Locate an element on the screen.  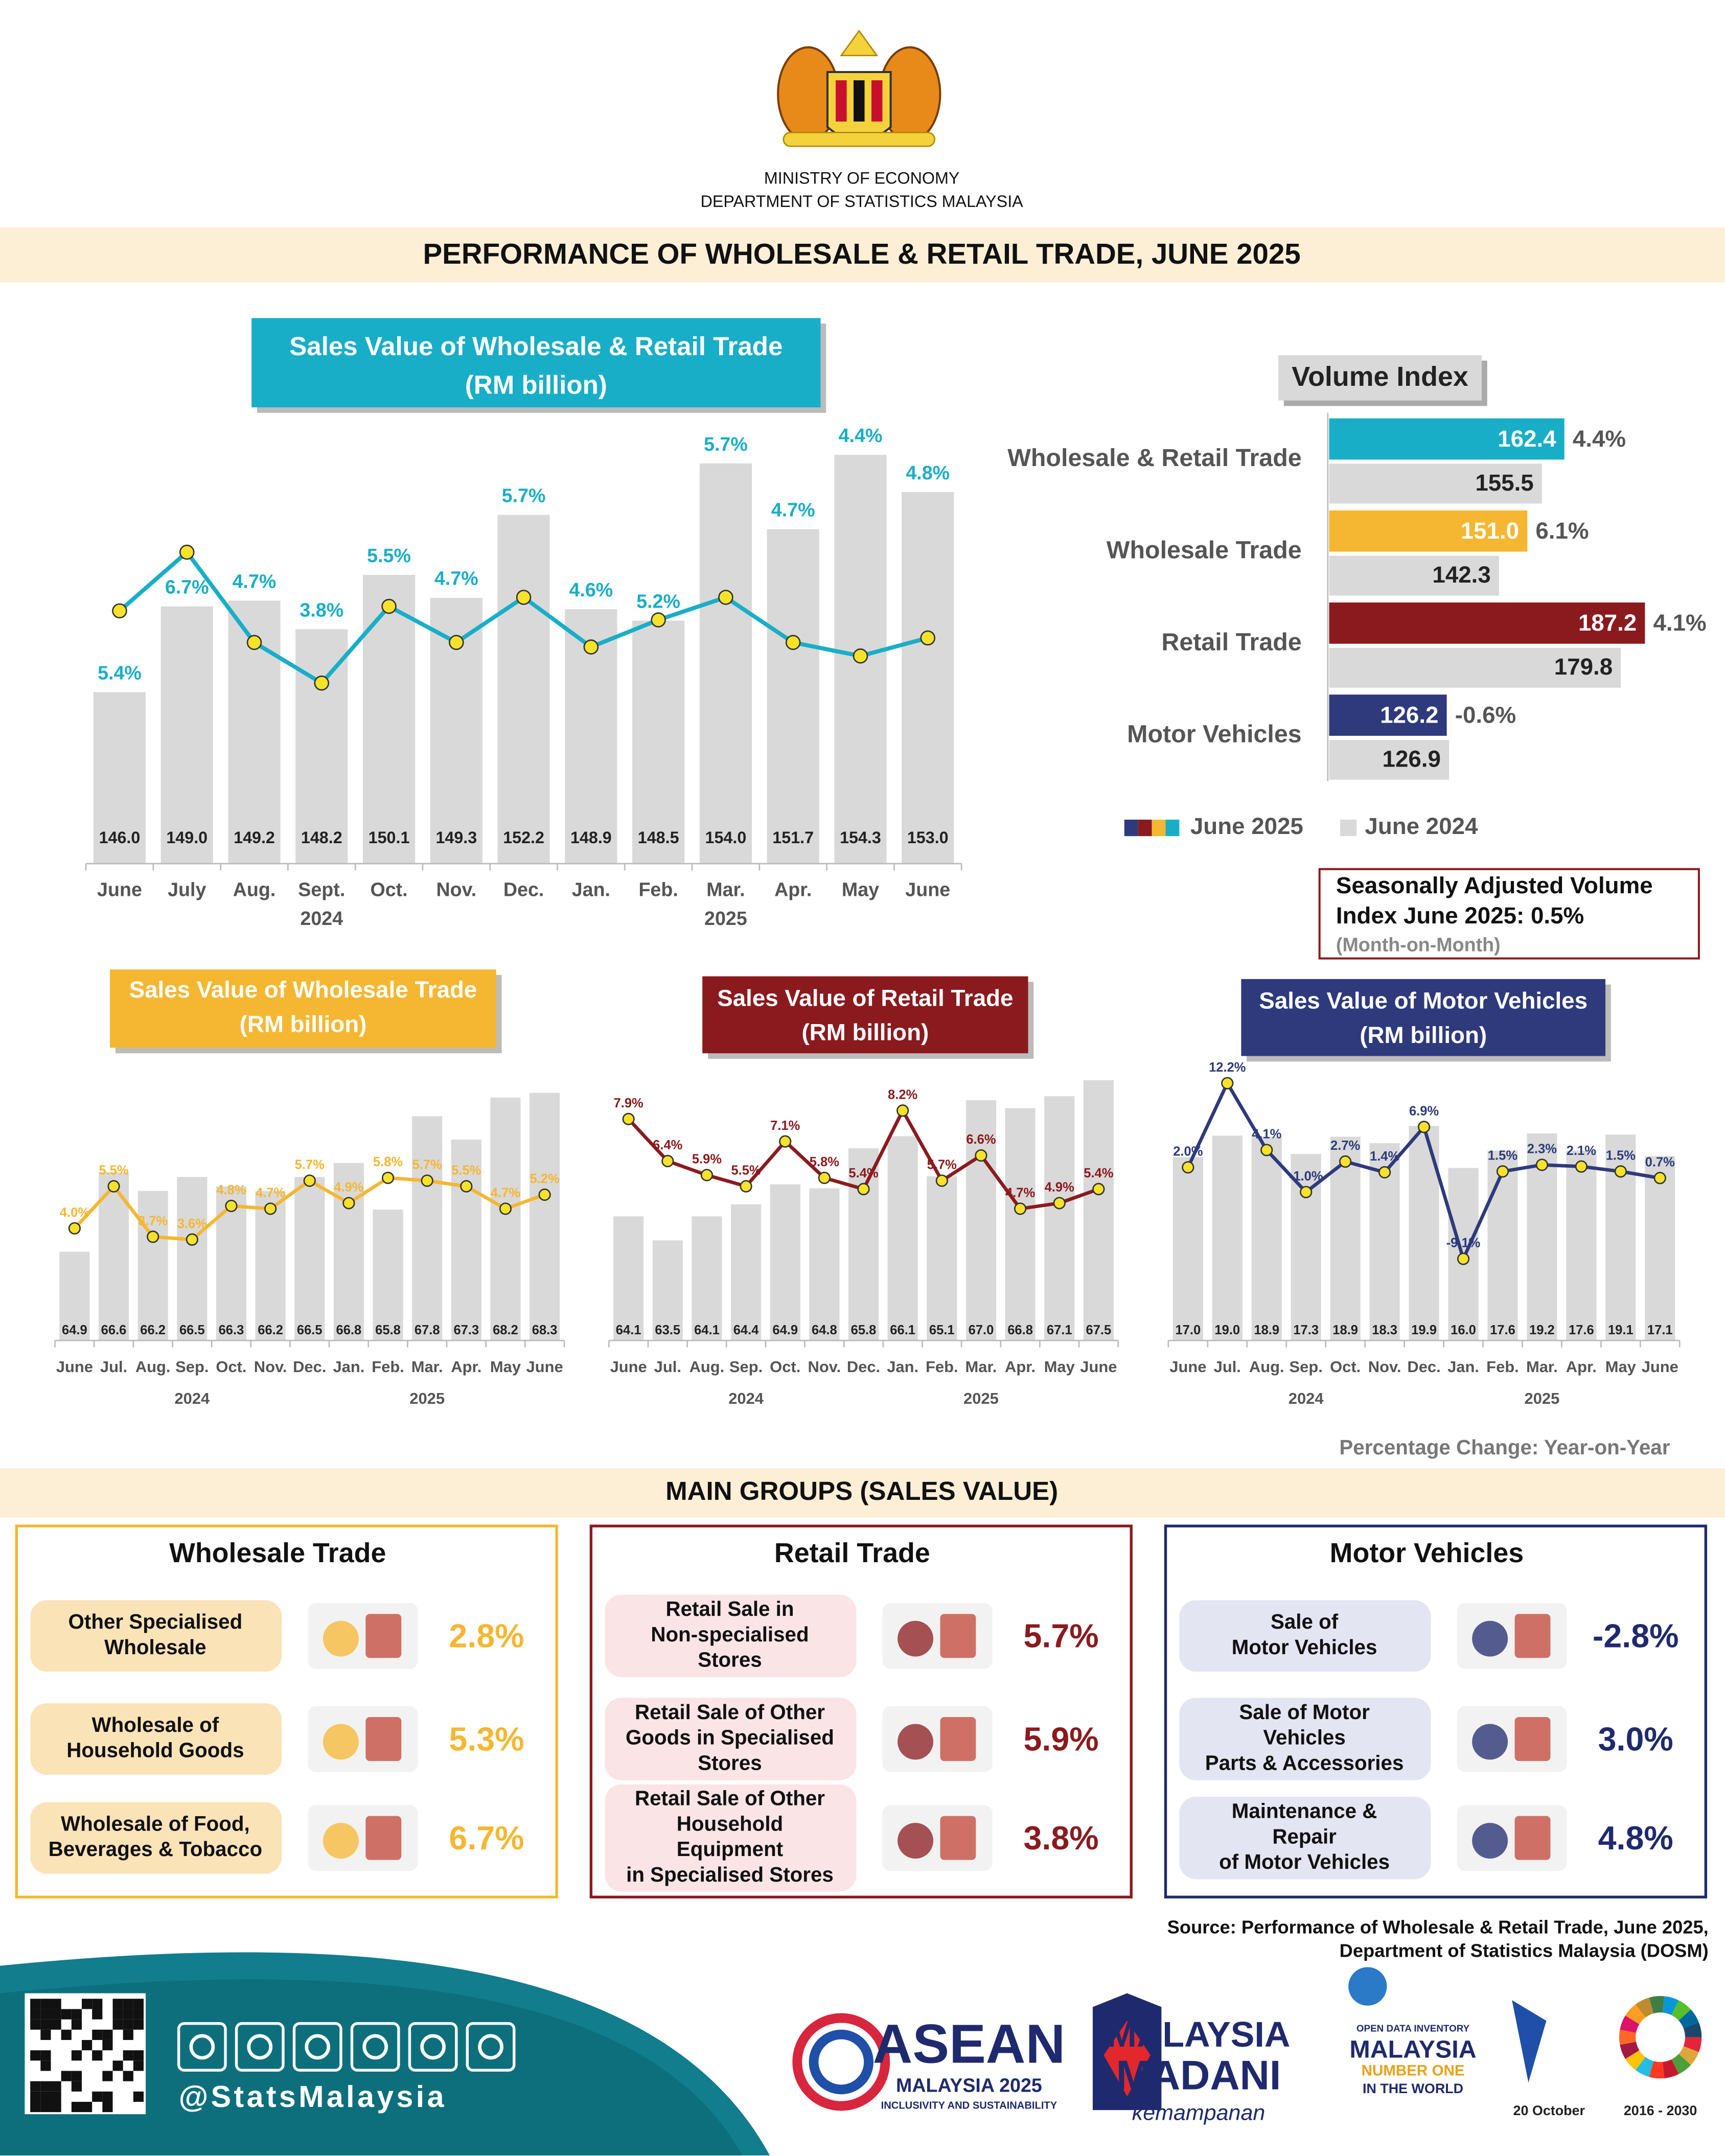
bar-value-label: 64.9 is located at coordinates (74, 1330).